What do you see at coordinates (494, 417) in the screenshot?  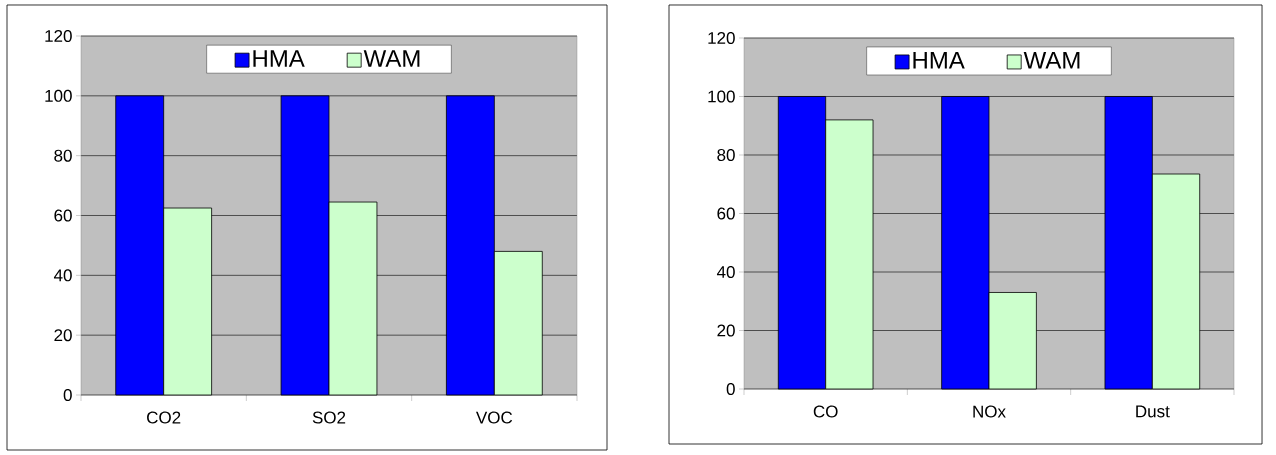 I see `x-tick-label: VOC` at bounding box center [494, 417].